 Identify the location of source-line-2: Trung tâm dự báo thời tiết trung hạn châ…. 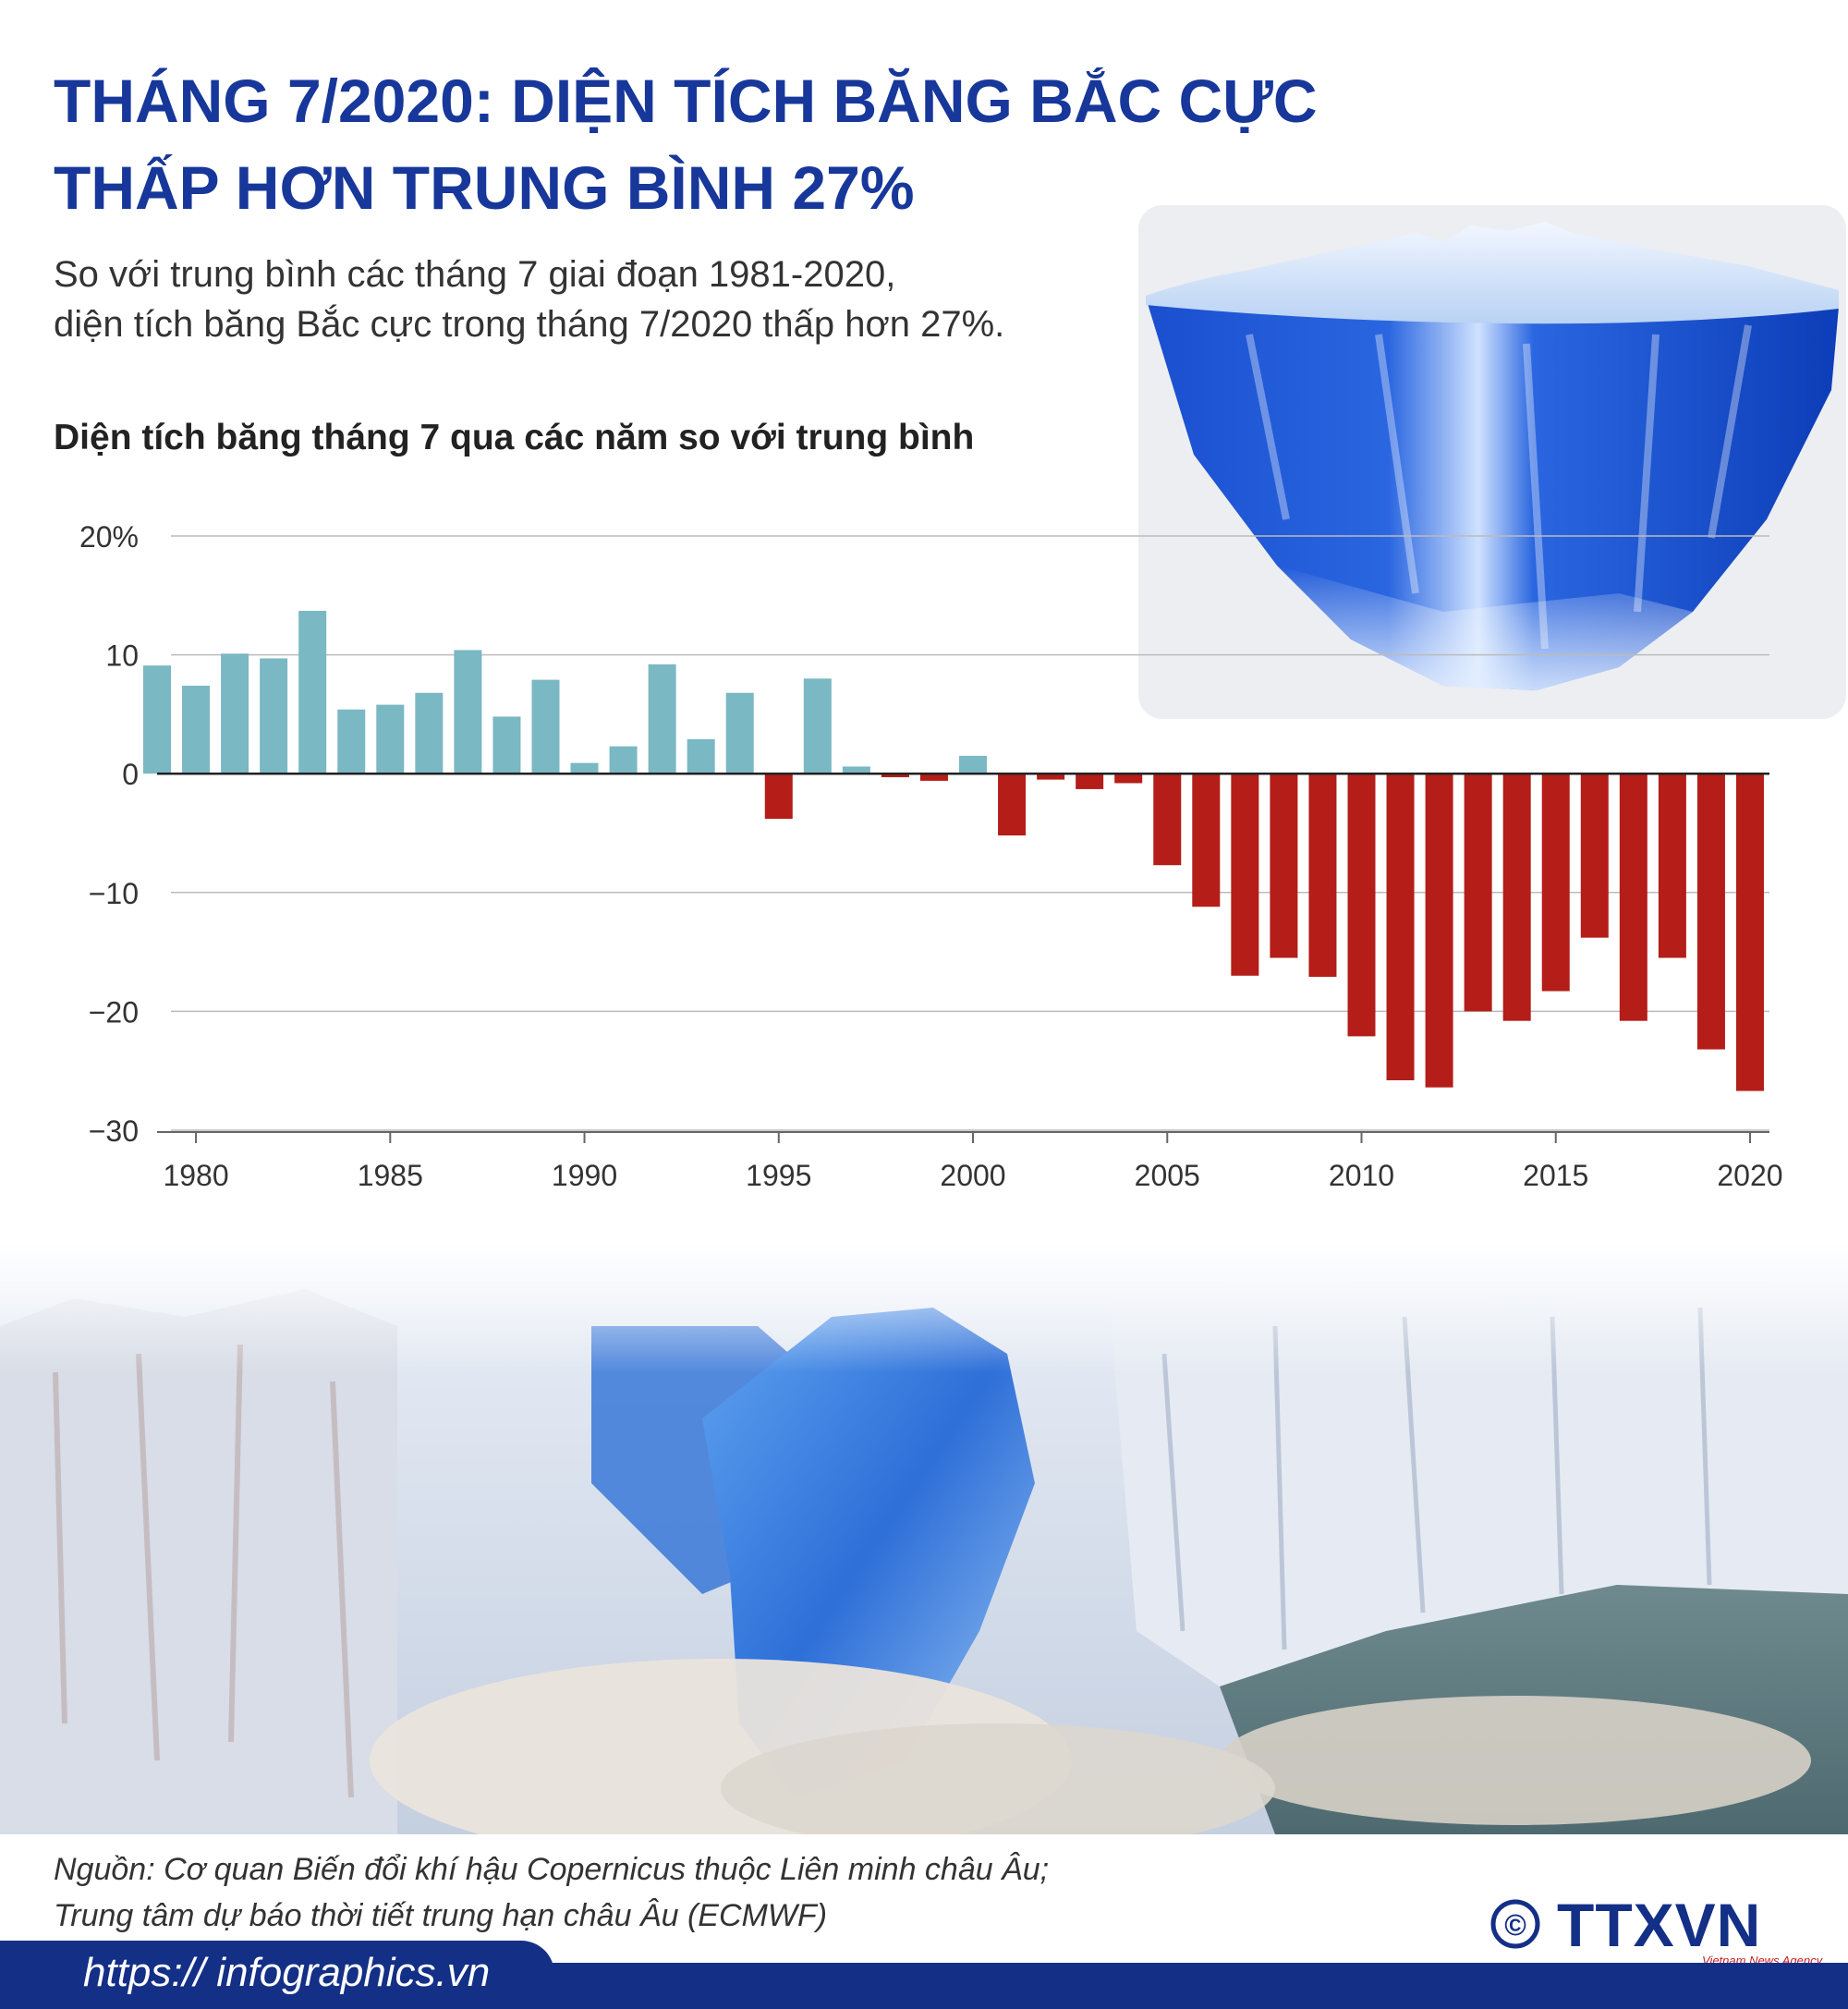
(441, 1915).